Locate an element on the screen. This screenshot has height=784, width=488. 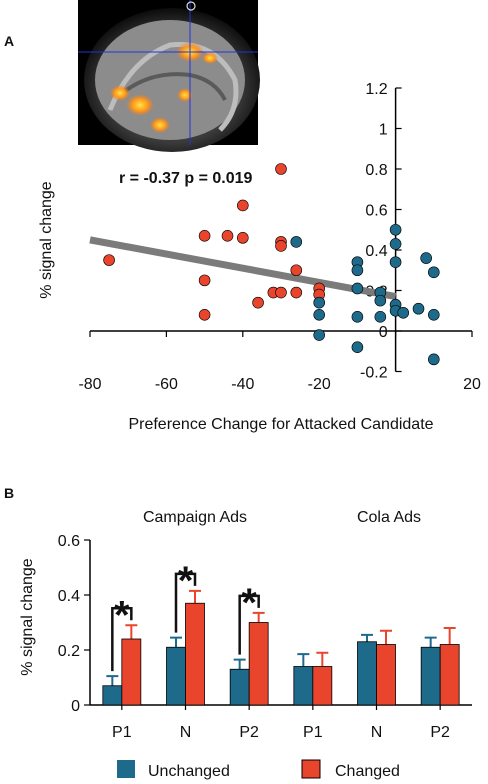
bar-y-tick-label: 0.2 is located at coordinates (69, 651).